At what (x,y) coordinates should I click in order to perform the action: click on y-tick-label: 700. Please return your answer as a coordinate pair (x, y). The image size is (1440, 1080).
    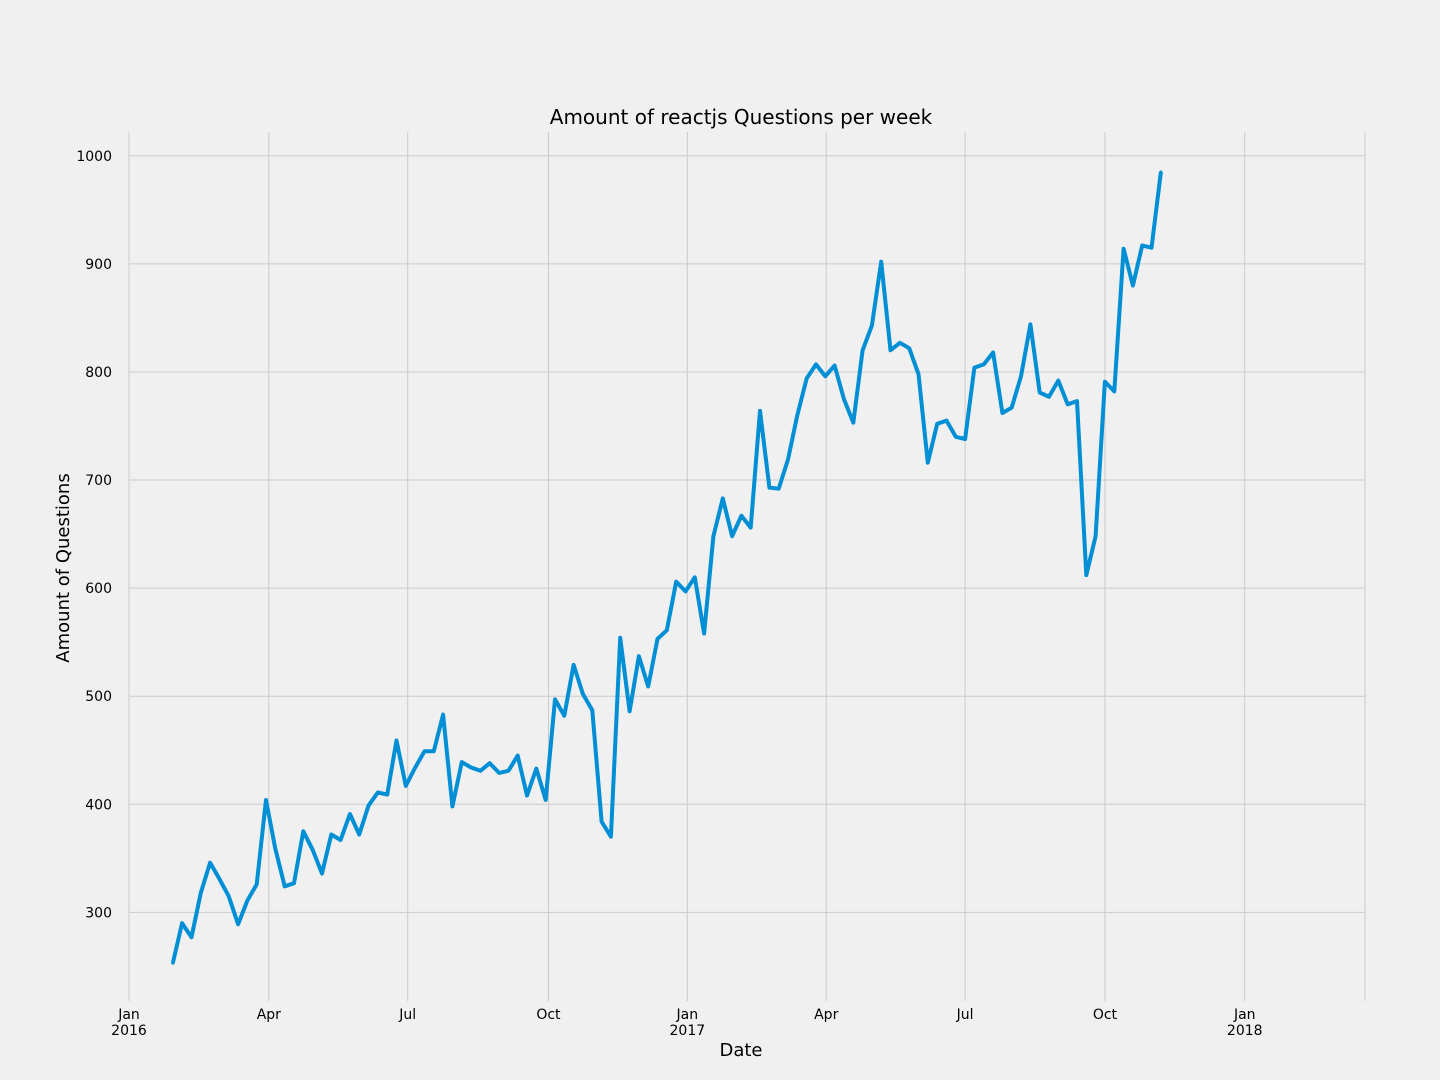
    Looking at the image, I should click on (98, 481).